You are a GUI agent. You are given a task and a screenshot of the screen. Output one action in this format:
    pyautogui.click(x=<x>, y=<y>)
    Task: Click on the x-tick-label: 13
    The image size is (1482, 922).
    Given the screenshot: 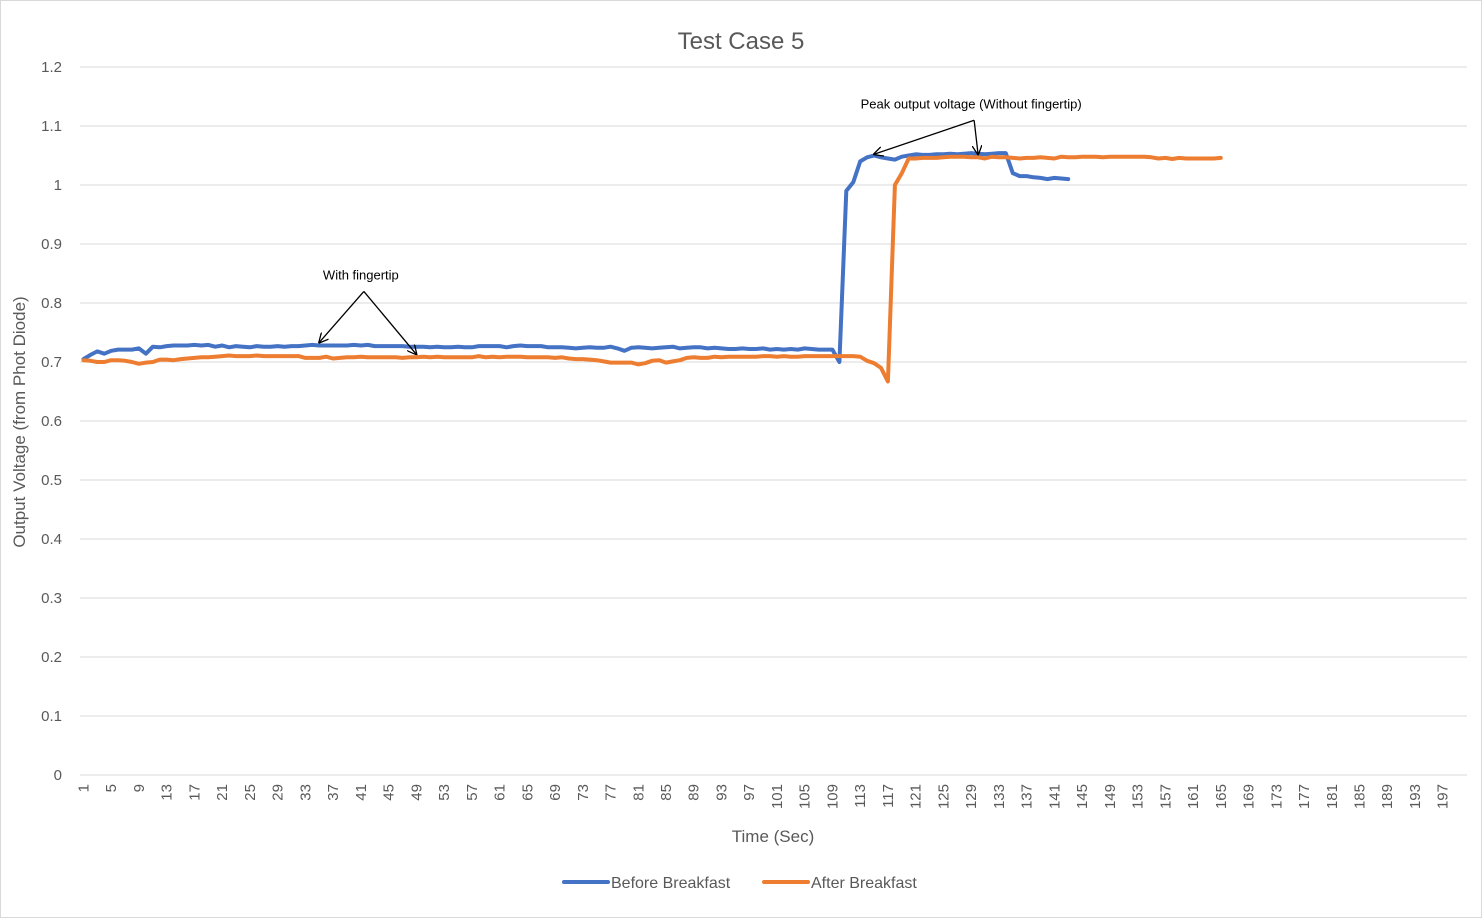 What is the action you would take?
    pyautogui.click(x=167, y=792)
    